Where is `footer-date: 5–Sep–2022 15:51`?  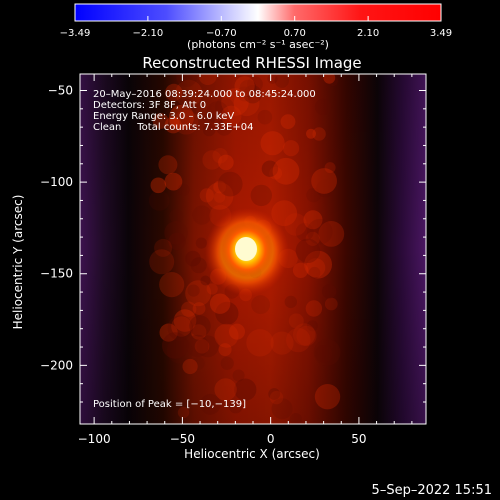 footer-date: 5–Sep–2022 15:51 is located at coordinates (432, 490).